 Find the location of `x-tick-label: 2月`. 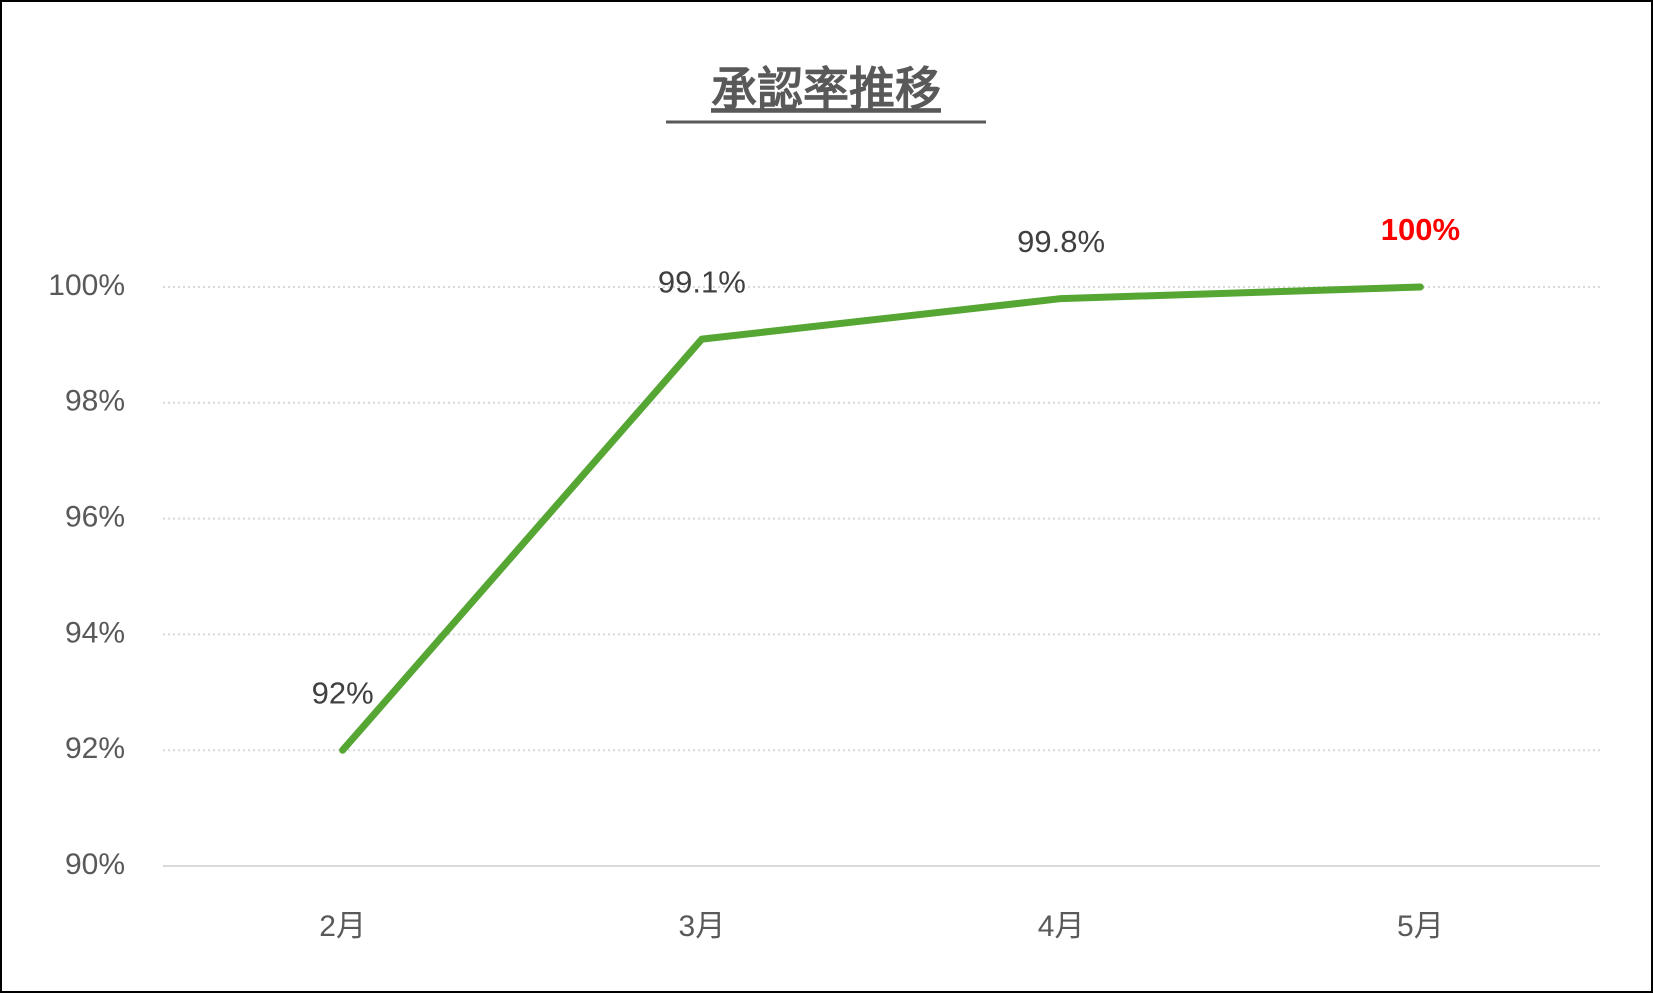

x-tick-label: 2月 is located at coordinates (342, 926).